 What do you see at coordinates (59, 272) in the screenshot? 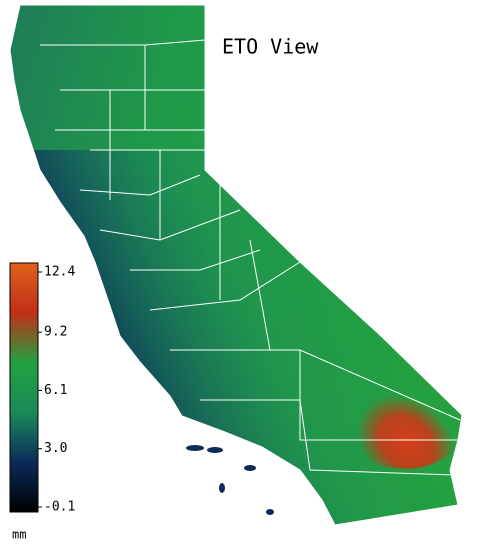
I see `legend-tick-label: 12.4` at bounding box center [59, 272].